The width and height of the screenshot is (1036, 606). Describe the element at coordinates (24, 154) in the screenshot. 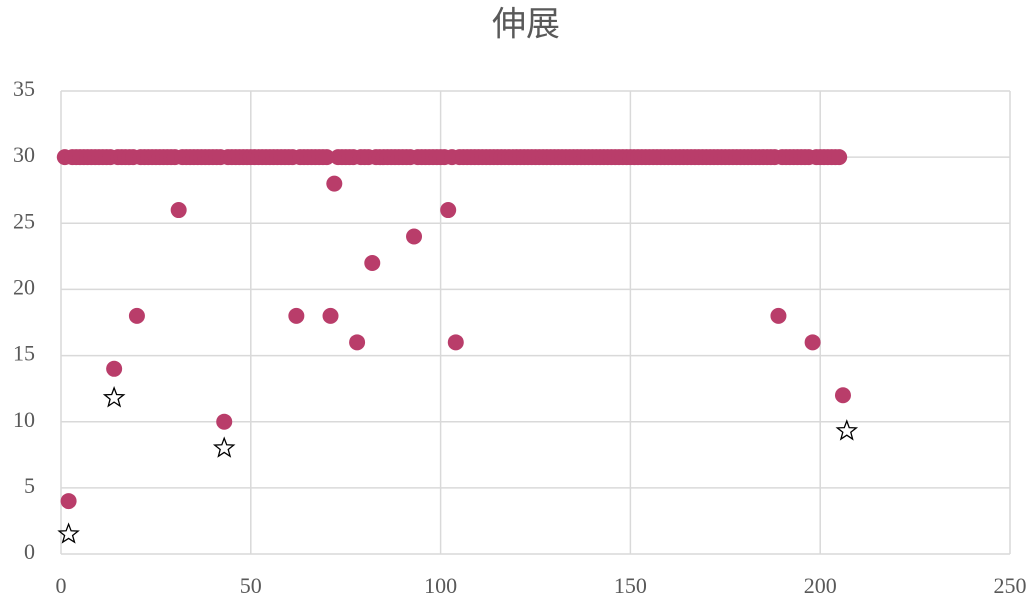

I see `y-tick-label: 30` at that location.